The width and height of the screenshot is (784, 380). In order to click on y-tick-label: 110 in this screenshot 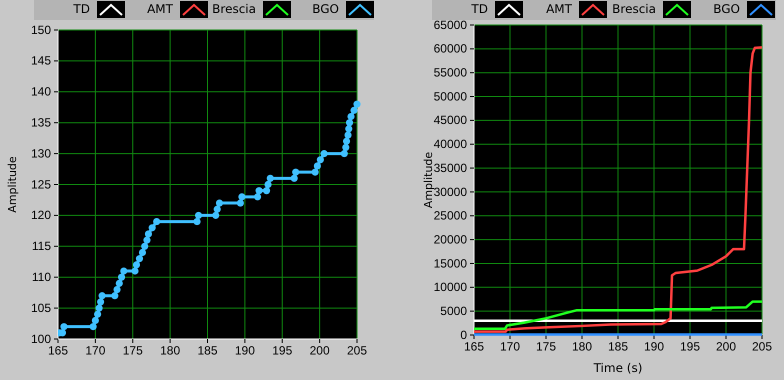, I will do `click(42, 277)`.